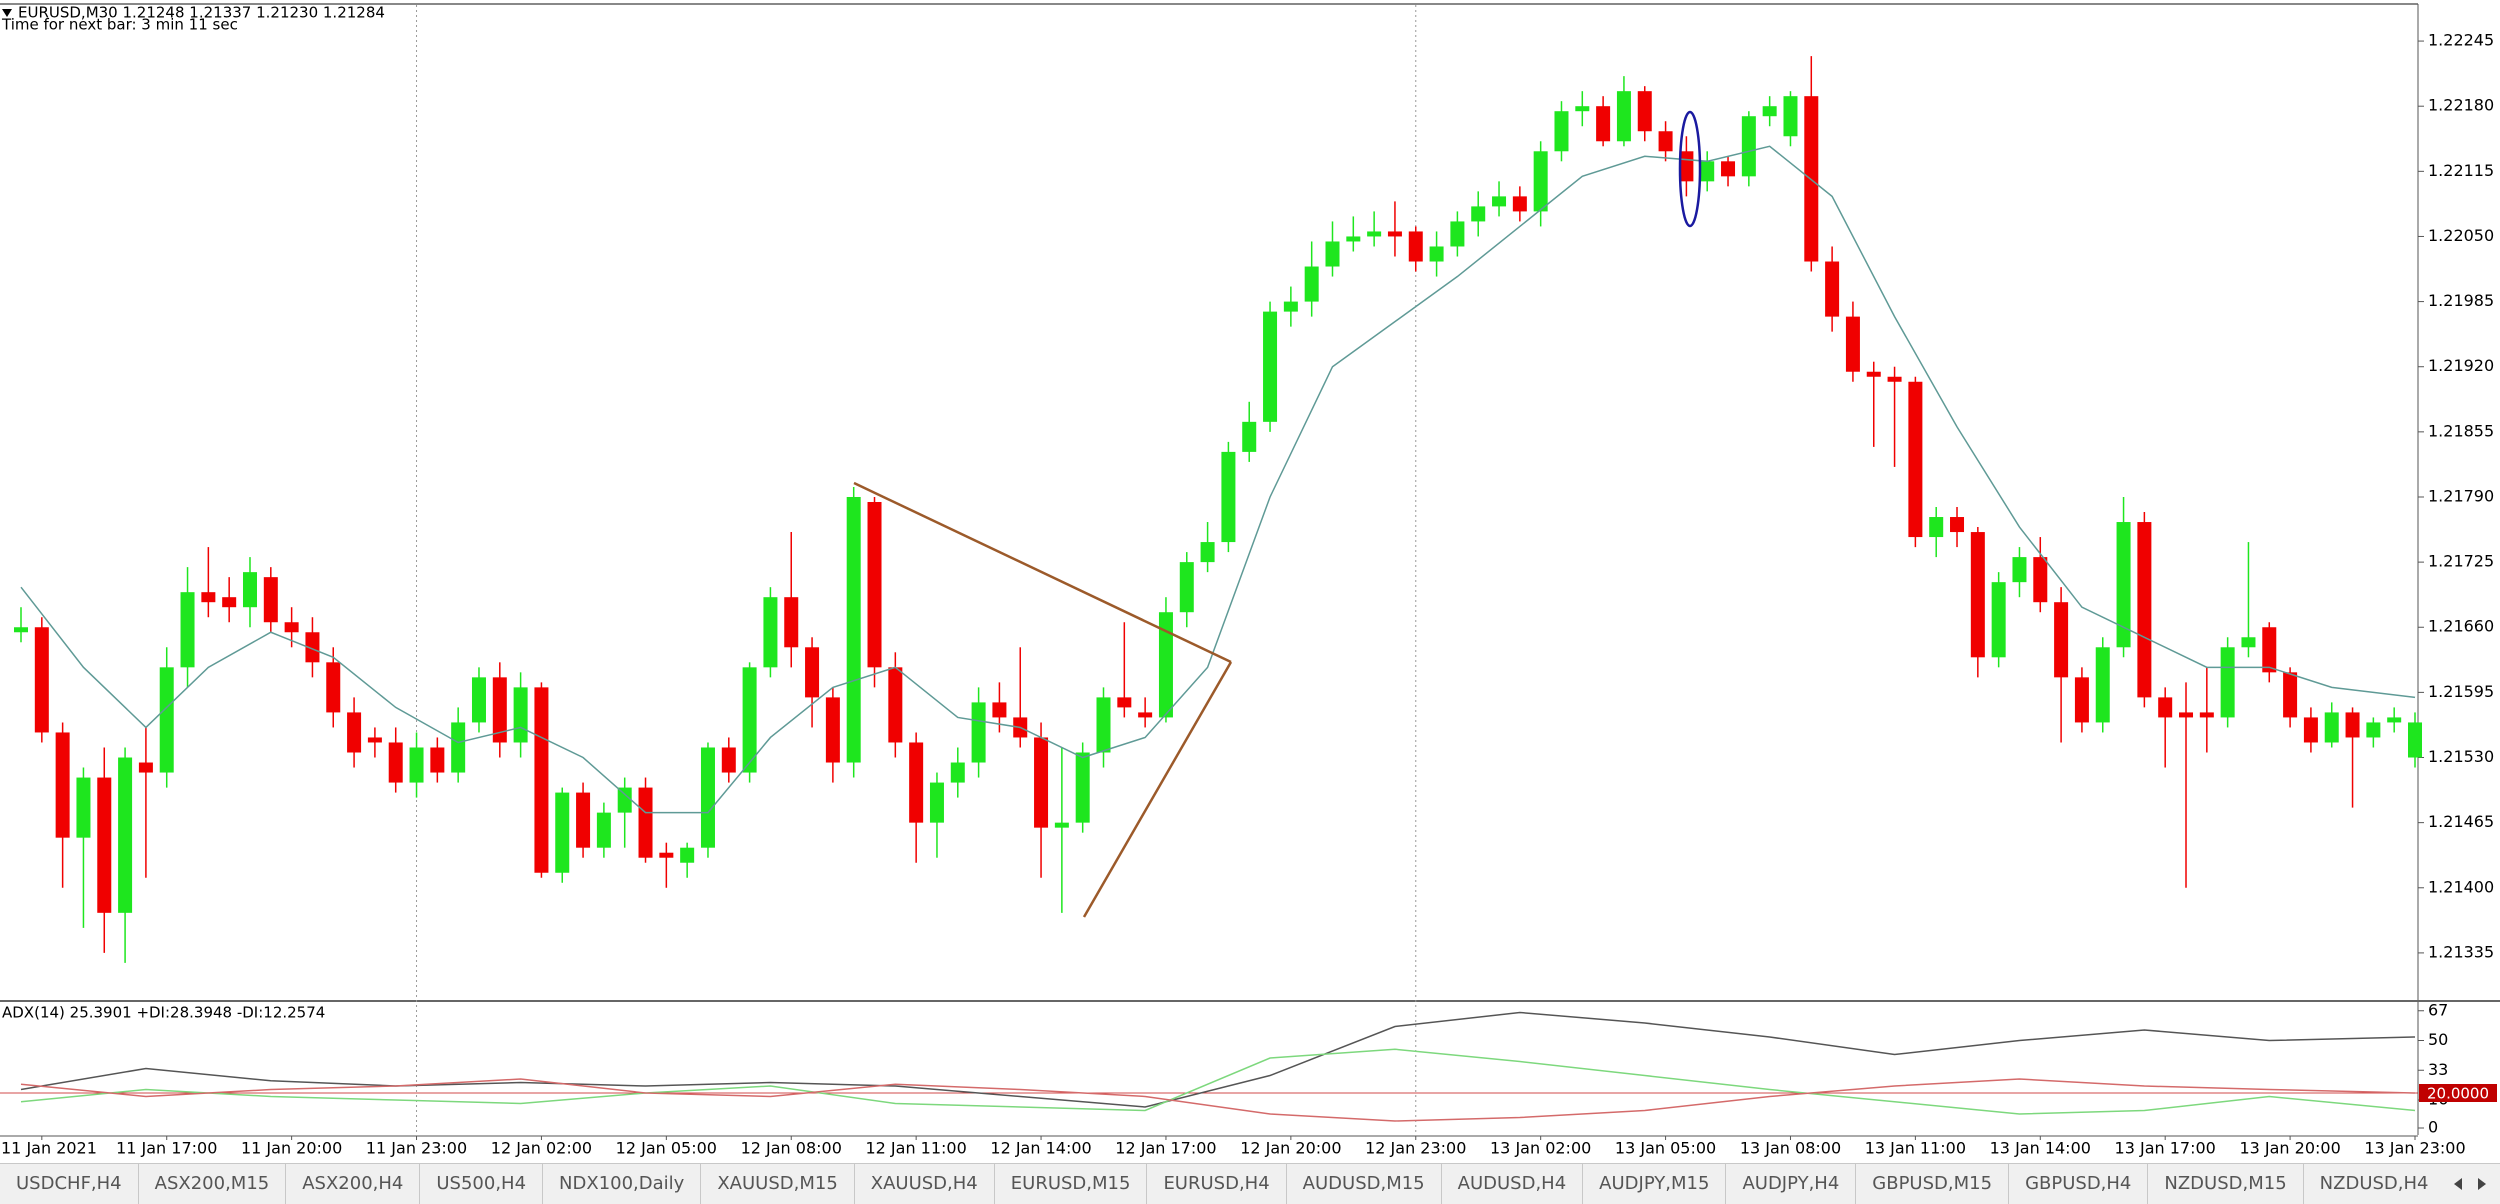 This screenshot has height=1204, width=2500. I want to click on y-tick-label: 0, so click(2433, 1127).